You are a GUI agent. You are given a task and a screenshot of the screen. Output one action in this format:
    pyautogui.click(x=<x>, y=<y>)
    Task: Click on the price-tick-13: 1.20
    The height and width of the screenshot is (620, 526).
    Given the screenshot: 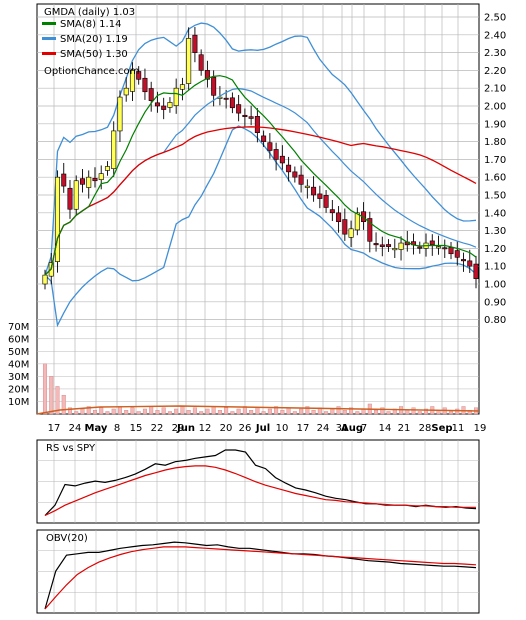 What is the action you would take?
    pyautogui.click(x=495, y=249)
    